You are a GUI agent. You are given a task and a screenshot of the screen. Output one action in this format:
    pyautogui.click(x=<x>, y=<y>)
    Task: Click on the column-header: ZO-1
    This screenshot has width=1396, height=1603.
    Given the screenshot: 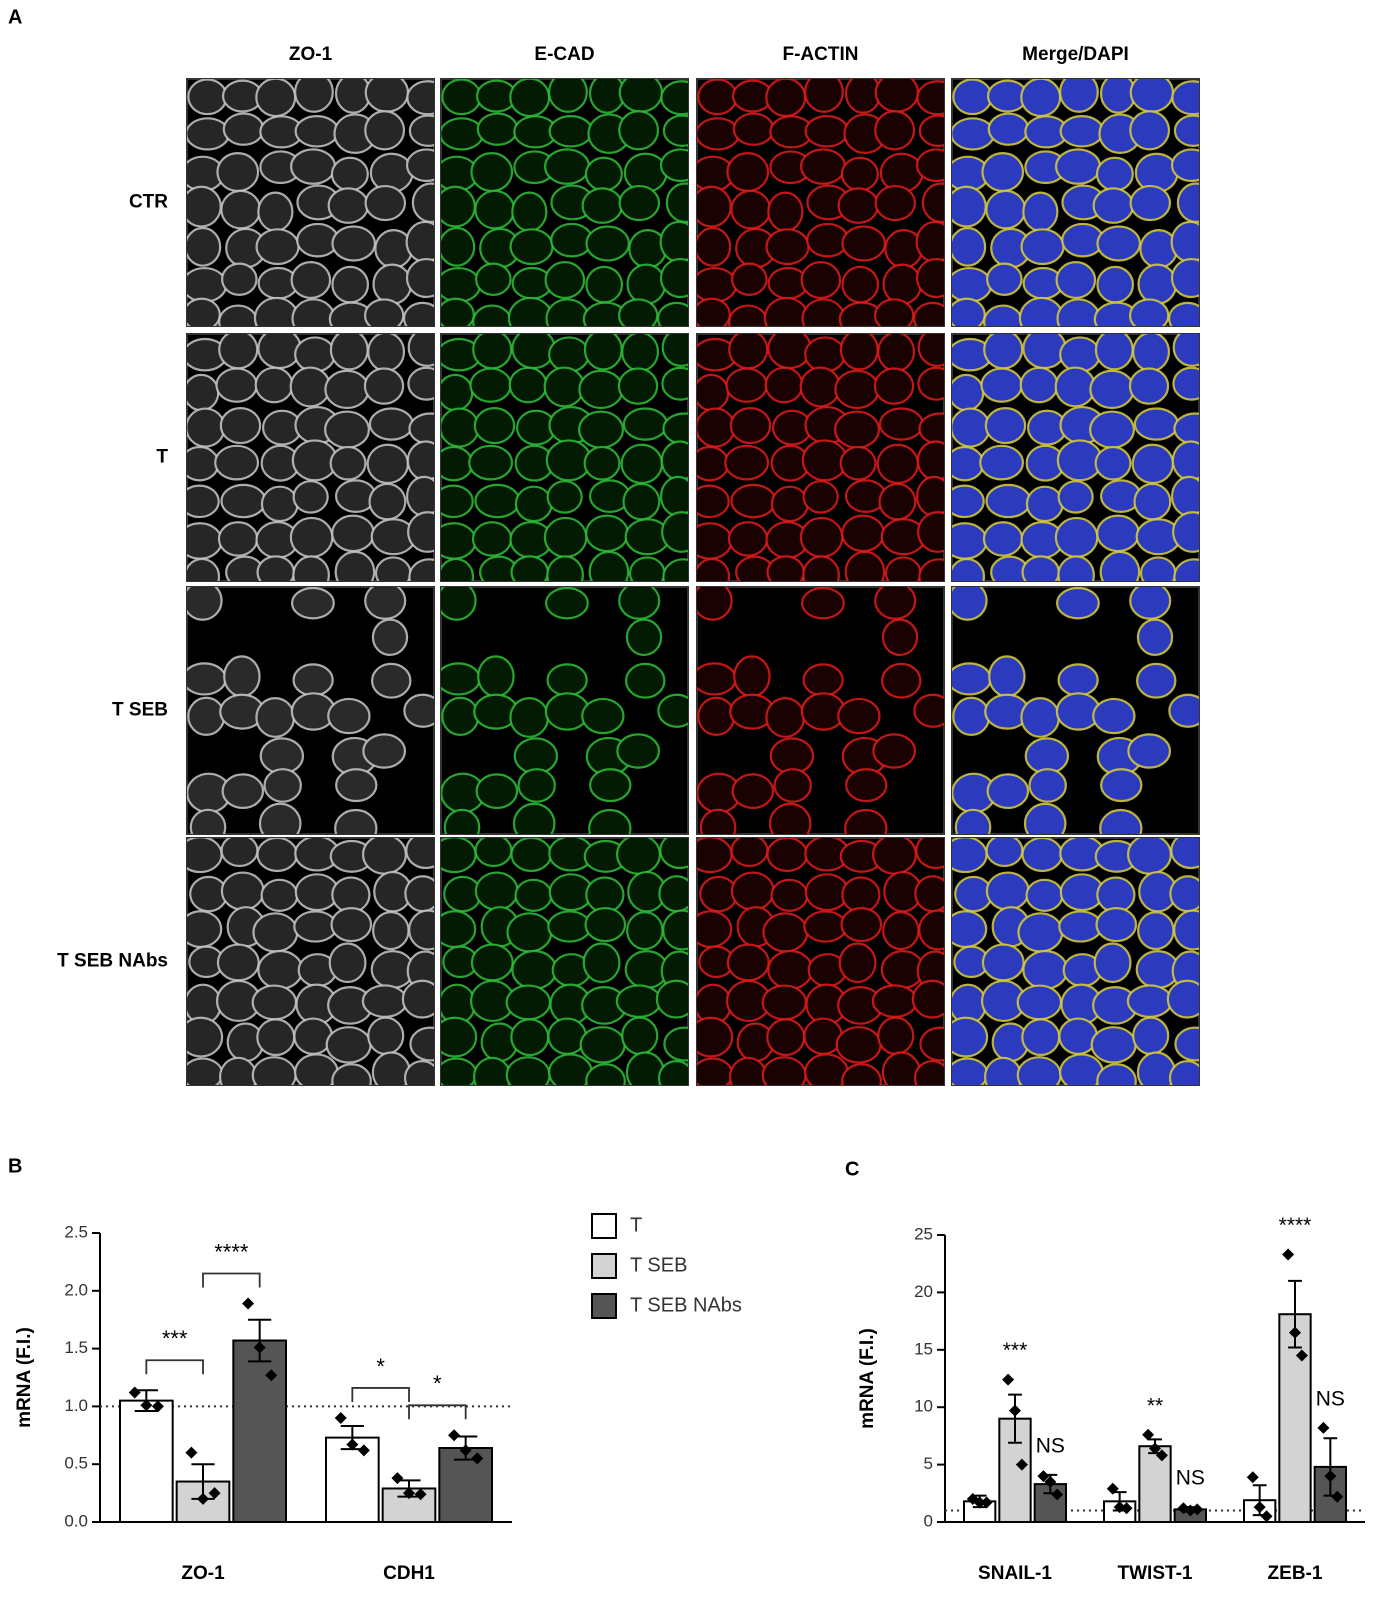 What is the action you would take?
    pyautogui.click(x=311, y=54)
    